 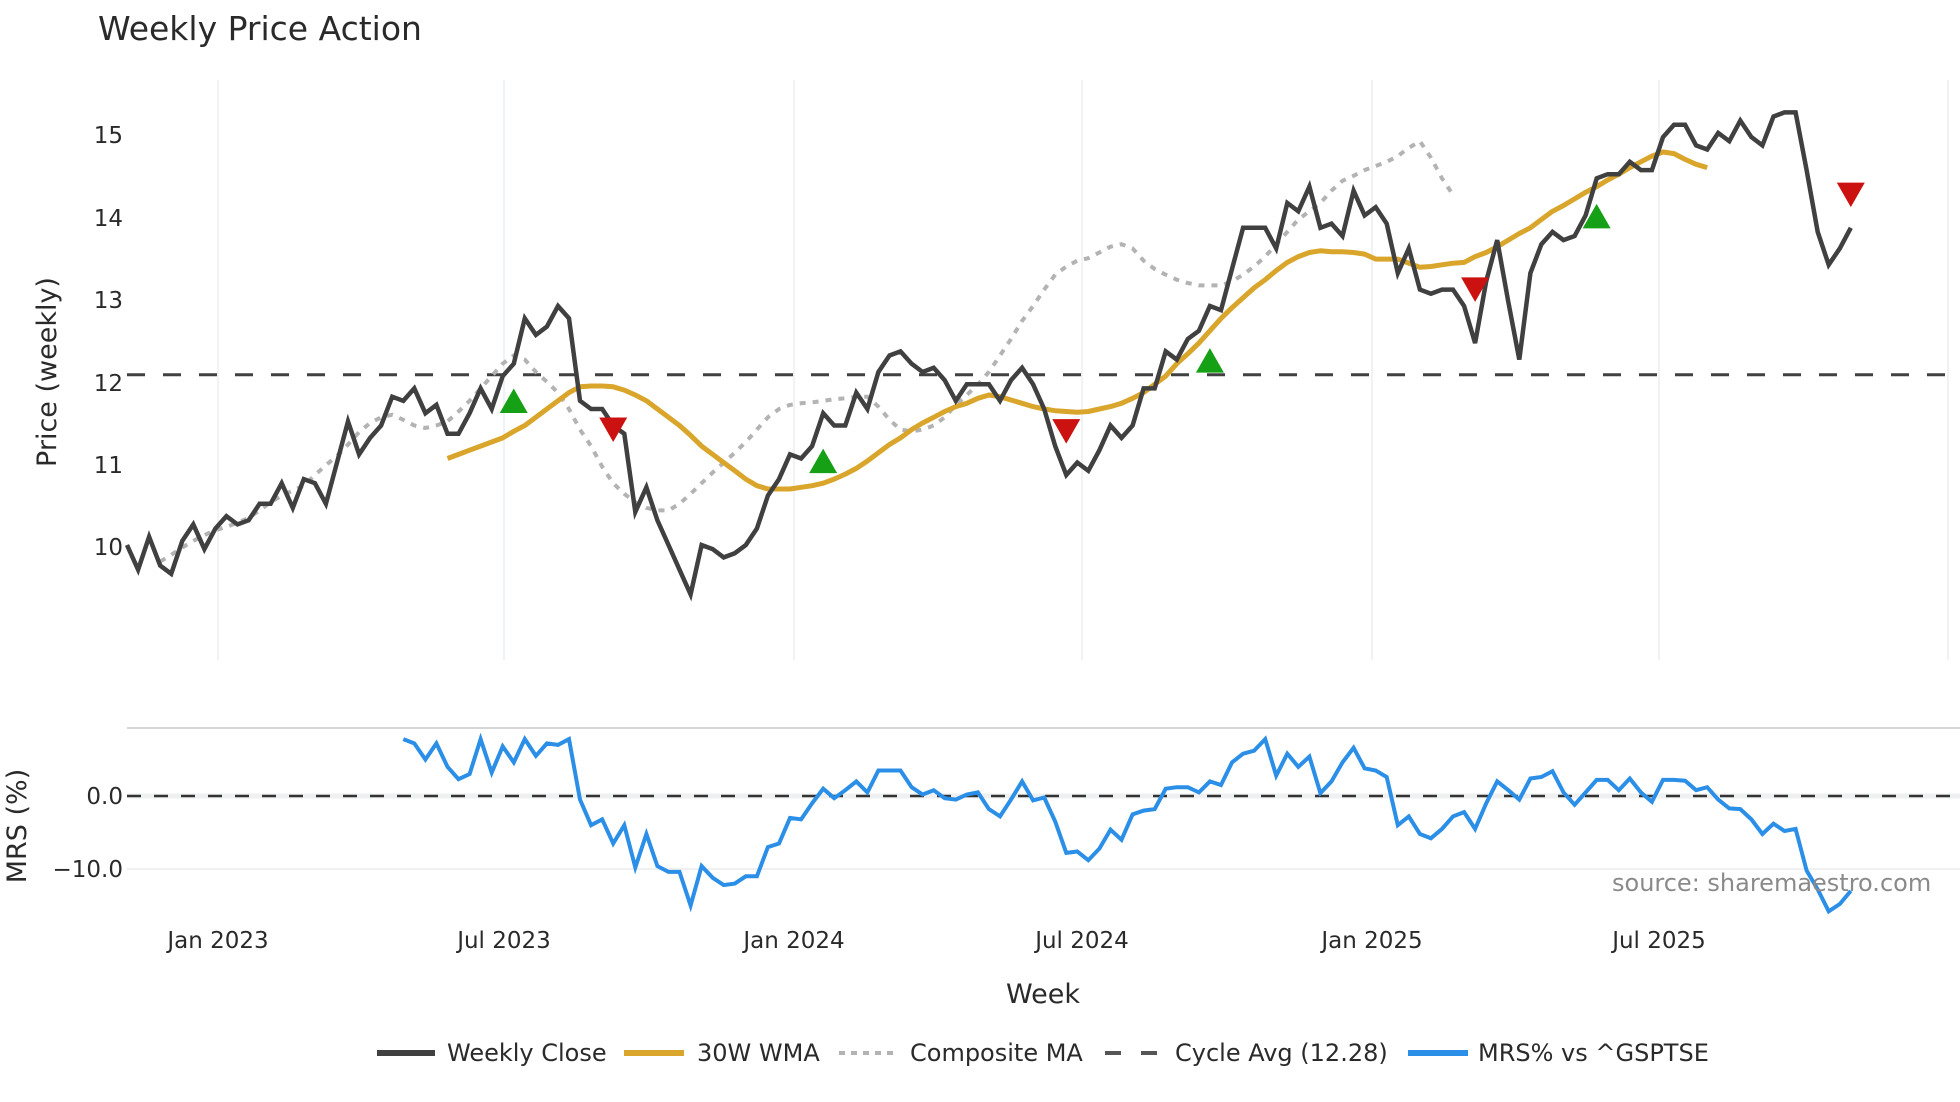 I want to click on price-y-tick-14: 14, so click(x=108, y=219).